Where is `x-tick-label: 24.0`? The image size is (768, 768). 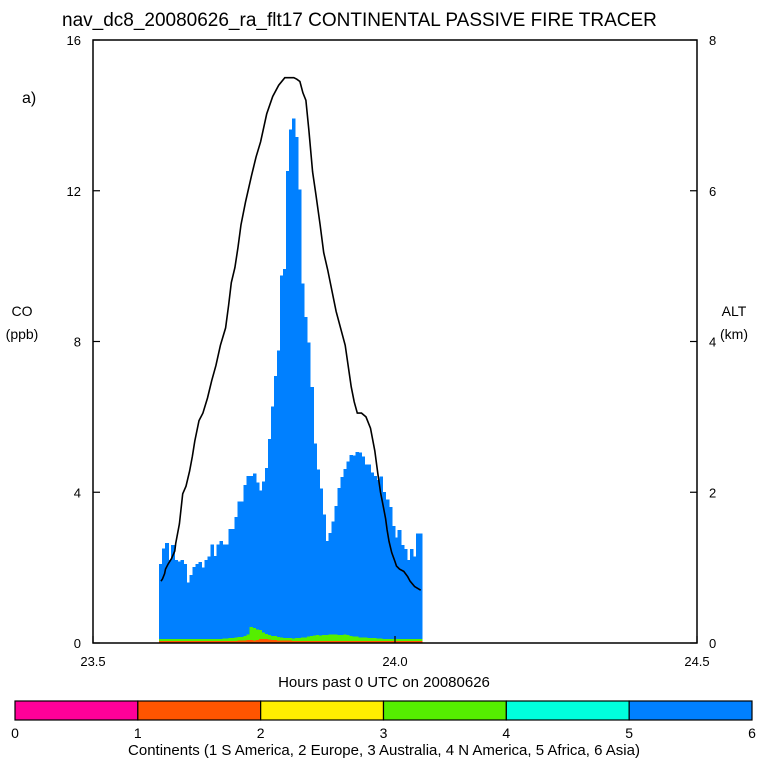
x-tick-label: 24.0 is located at coordinates (394, 661).